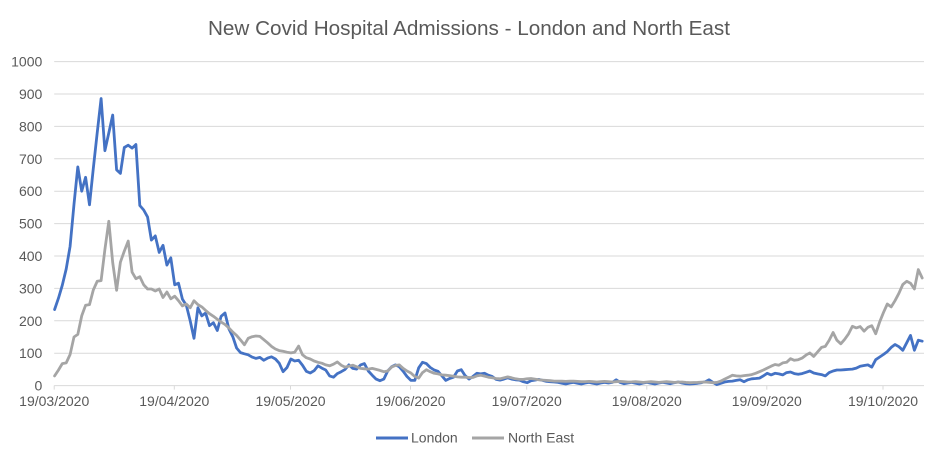 The width and height of the screenshot is (939, 460). Describe the element at coordinates (290, 401) in the screenshot. I see `svg-text: 19/05/2020` at that location.